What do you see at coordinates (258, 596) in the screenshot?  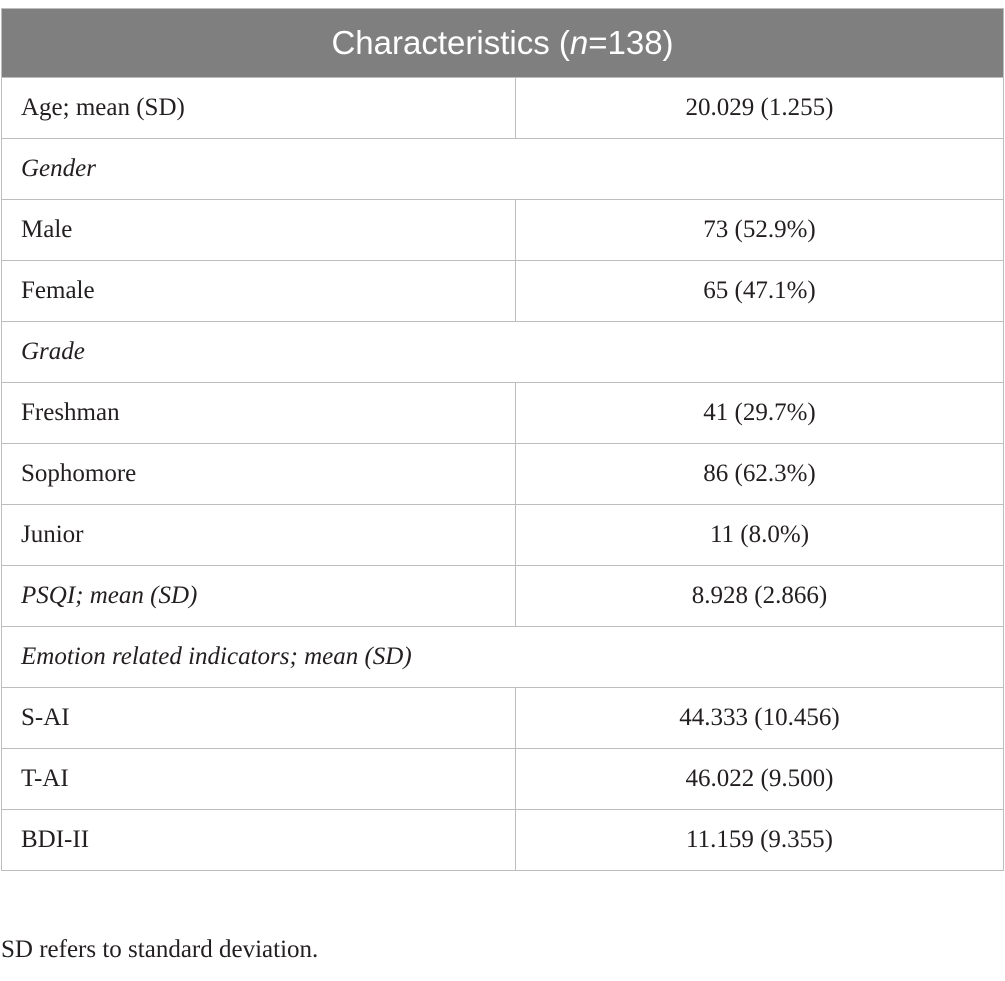 I see `row-label-psqi: PSQI; mean (SD)` at bounding box center [258, 596].